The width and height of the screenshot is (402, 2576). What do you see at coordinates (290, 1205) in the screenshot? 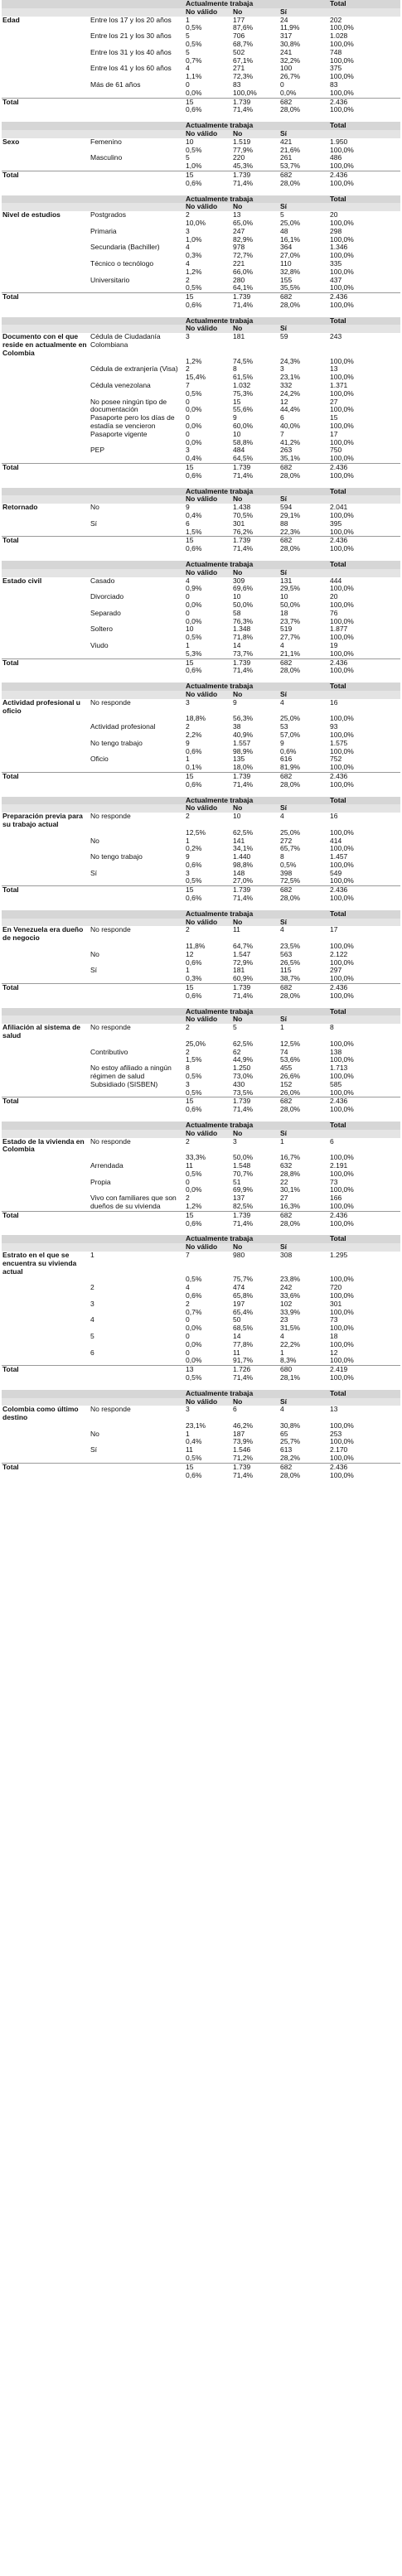
I see `percent-cell: 16,3%` at bounding box center [290, 1205].